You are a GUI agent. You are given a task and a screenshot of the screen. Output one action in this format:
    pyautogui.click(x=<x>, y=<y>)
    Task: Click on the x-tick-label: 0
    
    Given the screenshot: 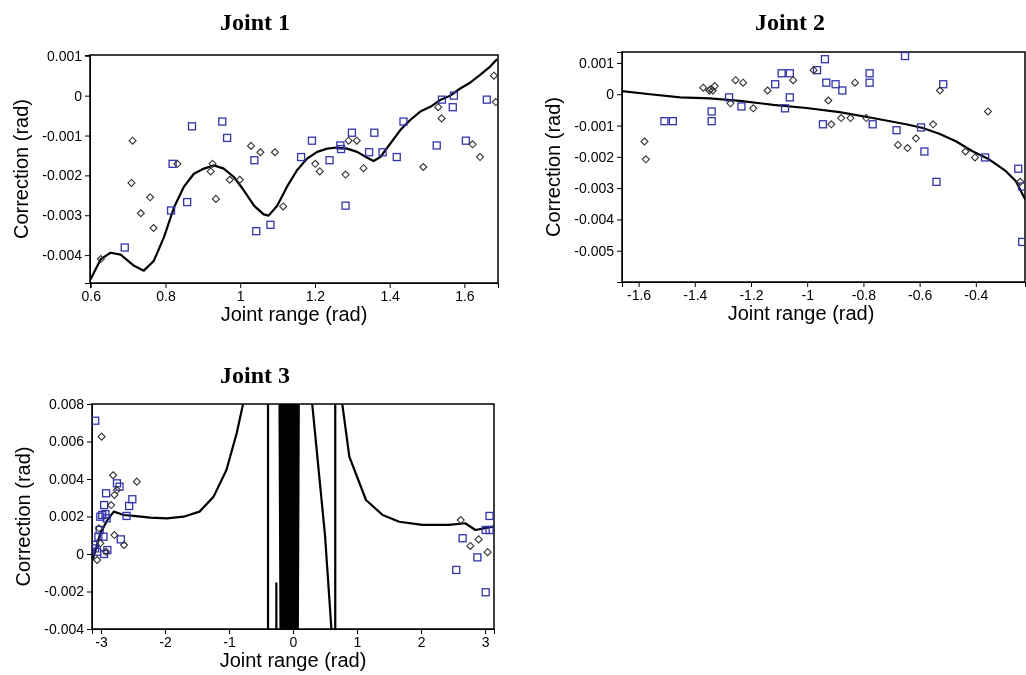 What is the action you would take?
    pyautogui.click(x=293, y=641)
    